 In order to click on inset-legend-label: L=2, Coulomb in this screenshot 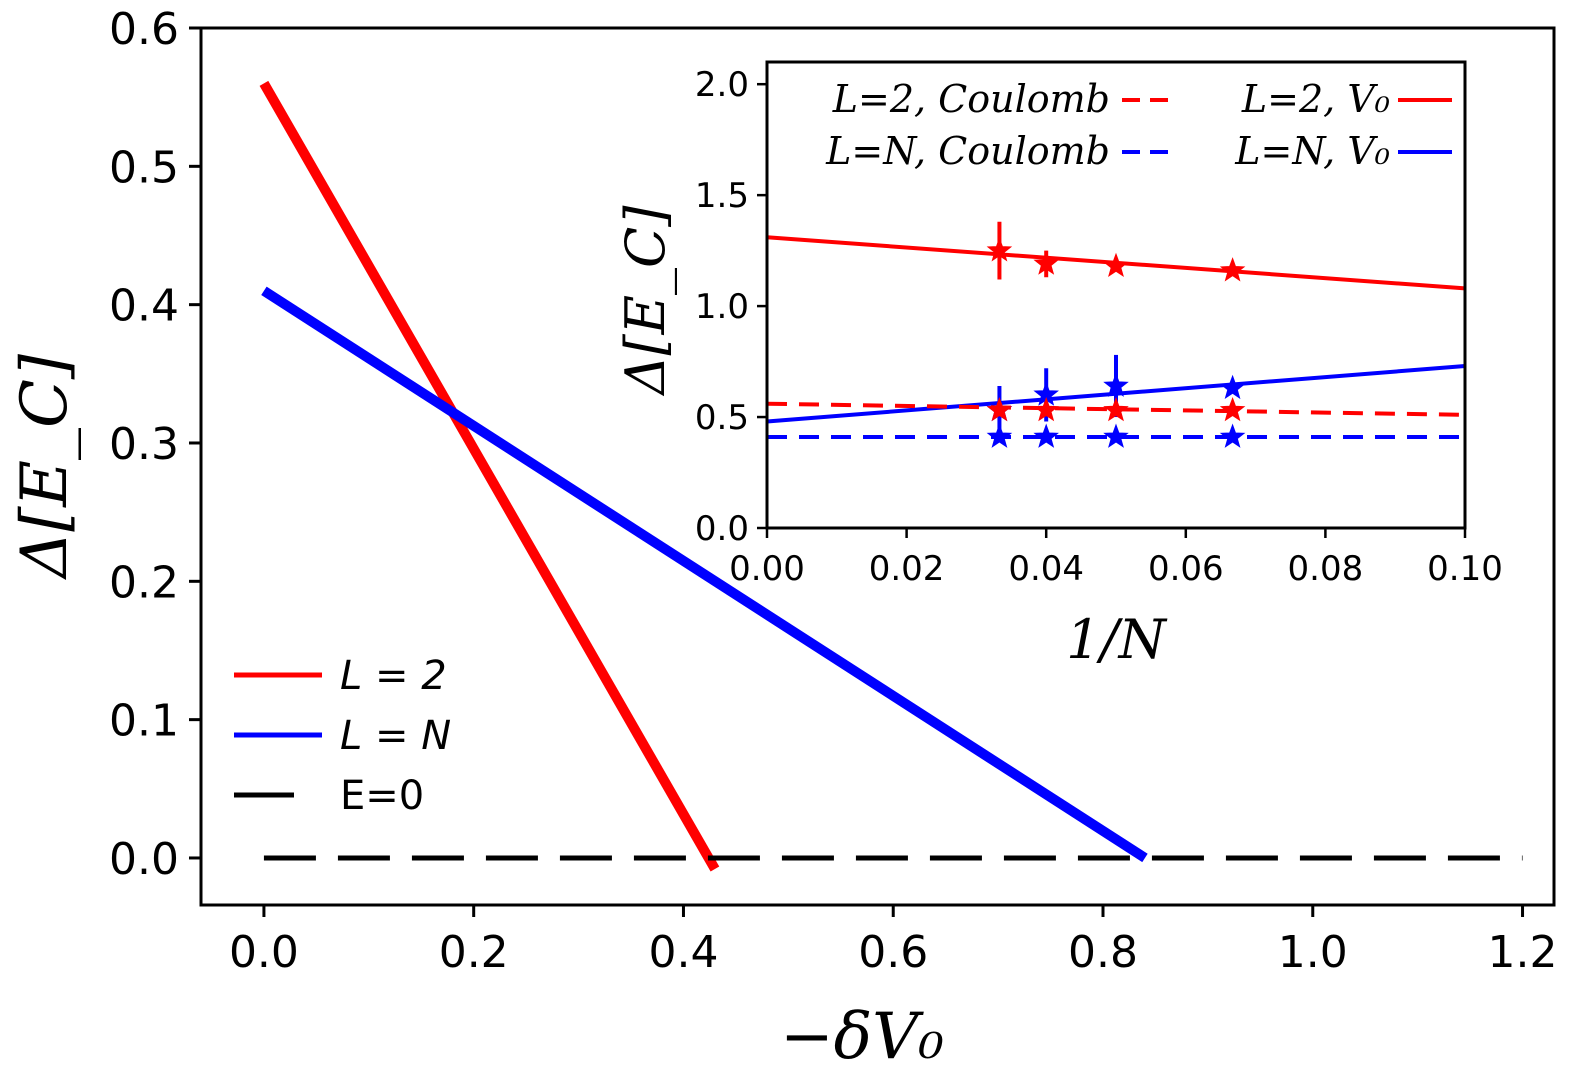, I will do `click(971, 99)`.